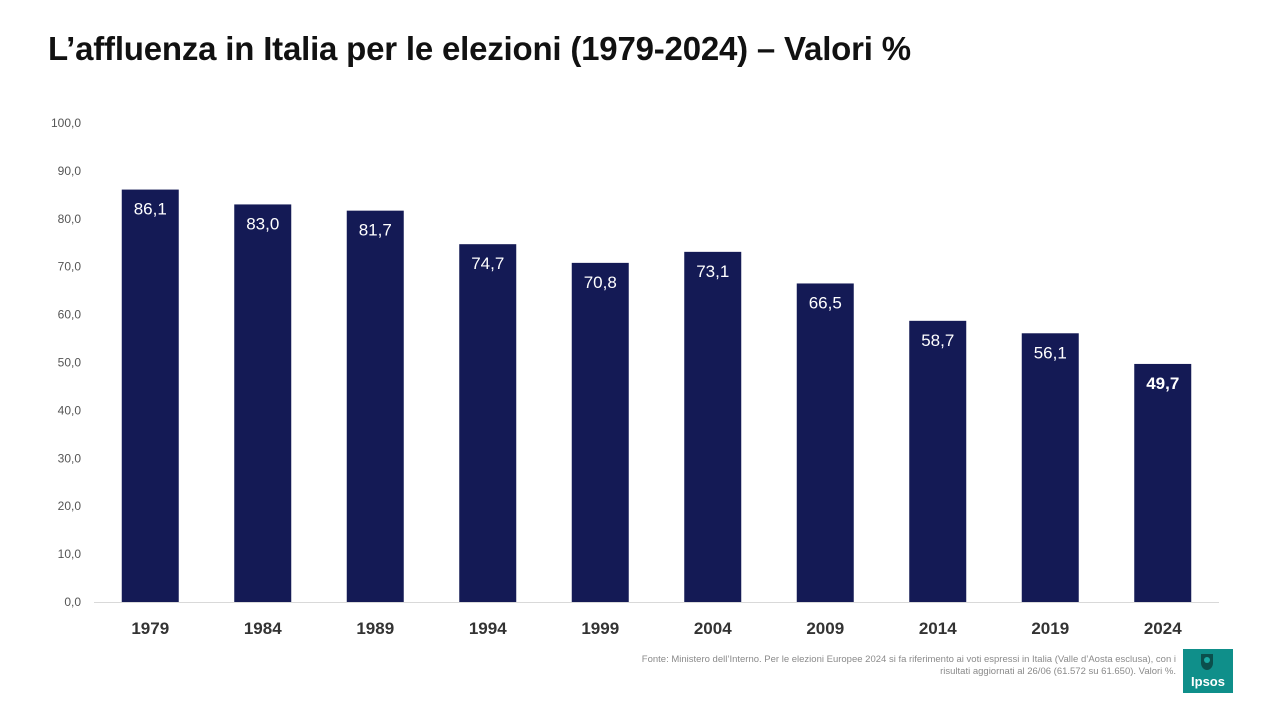  Describe the element at coordinates (70, 554) in the screenshot. I see `y-tick-label: 10,0` at that location.